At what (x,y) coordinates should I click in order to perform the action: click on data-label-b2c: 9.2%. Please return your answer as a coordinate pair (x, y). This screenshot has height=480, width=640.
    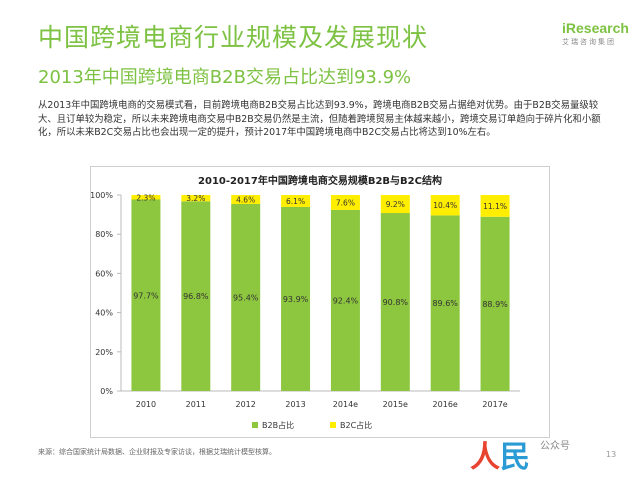
    Looking at the image, I should click on (395, 204).